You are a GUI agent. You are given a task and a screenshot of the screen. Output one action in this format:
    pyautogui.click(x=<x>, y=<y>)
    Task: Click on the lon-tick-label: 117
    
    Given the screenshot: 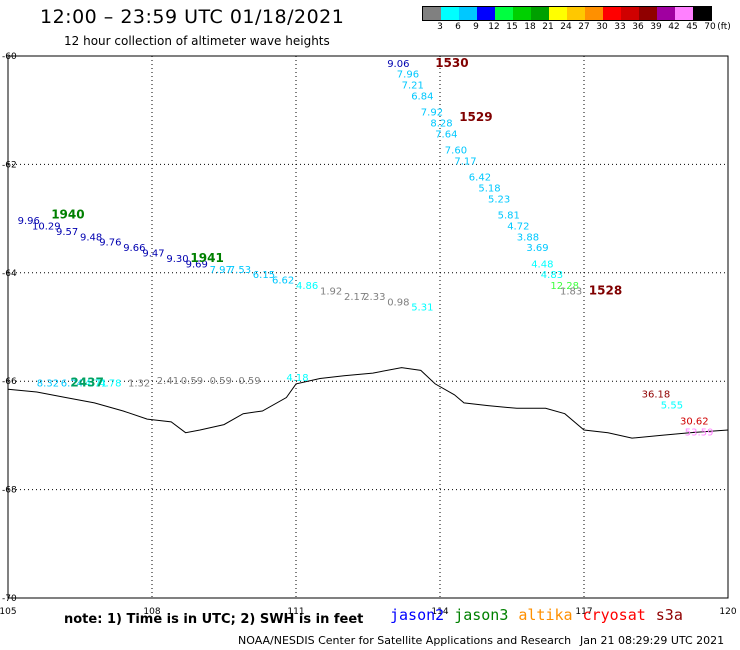 What is the action you would take?
    pyautogui.click(x=583, y=612)
    